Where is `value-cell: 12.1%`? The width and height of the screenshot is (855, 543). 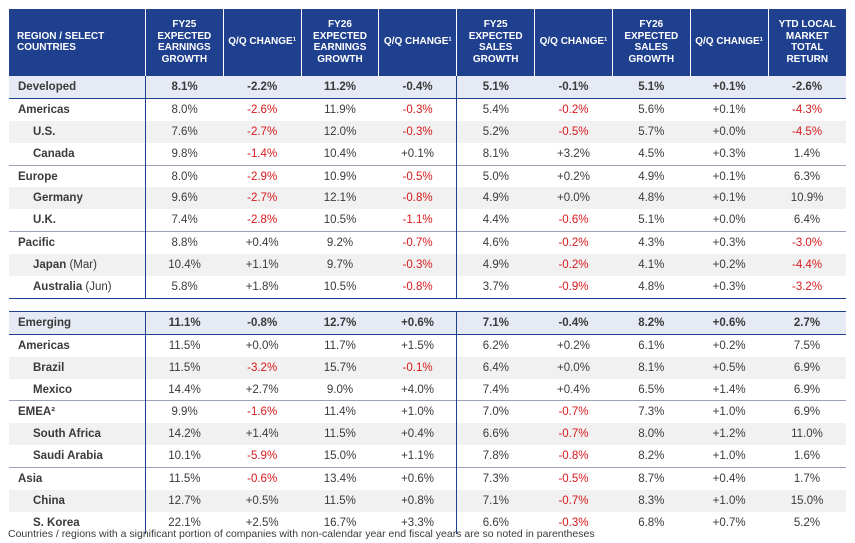 value-cell: 12.1% is located at coordinates (340, 198).